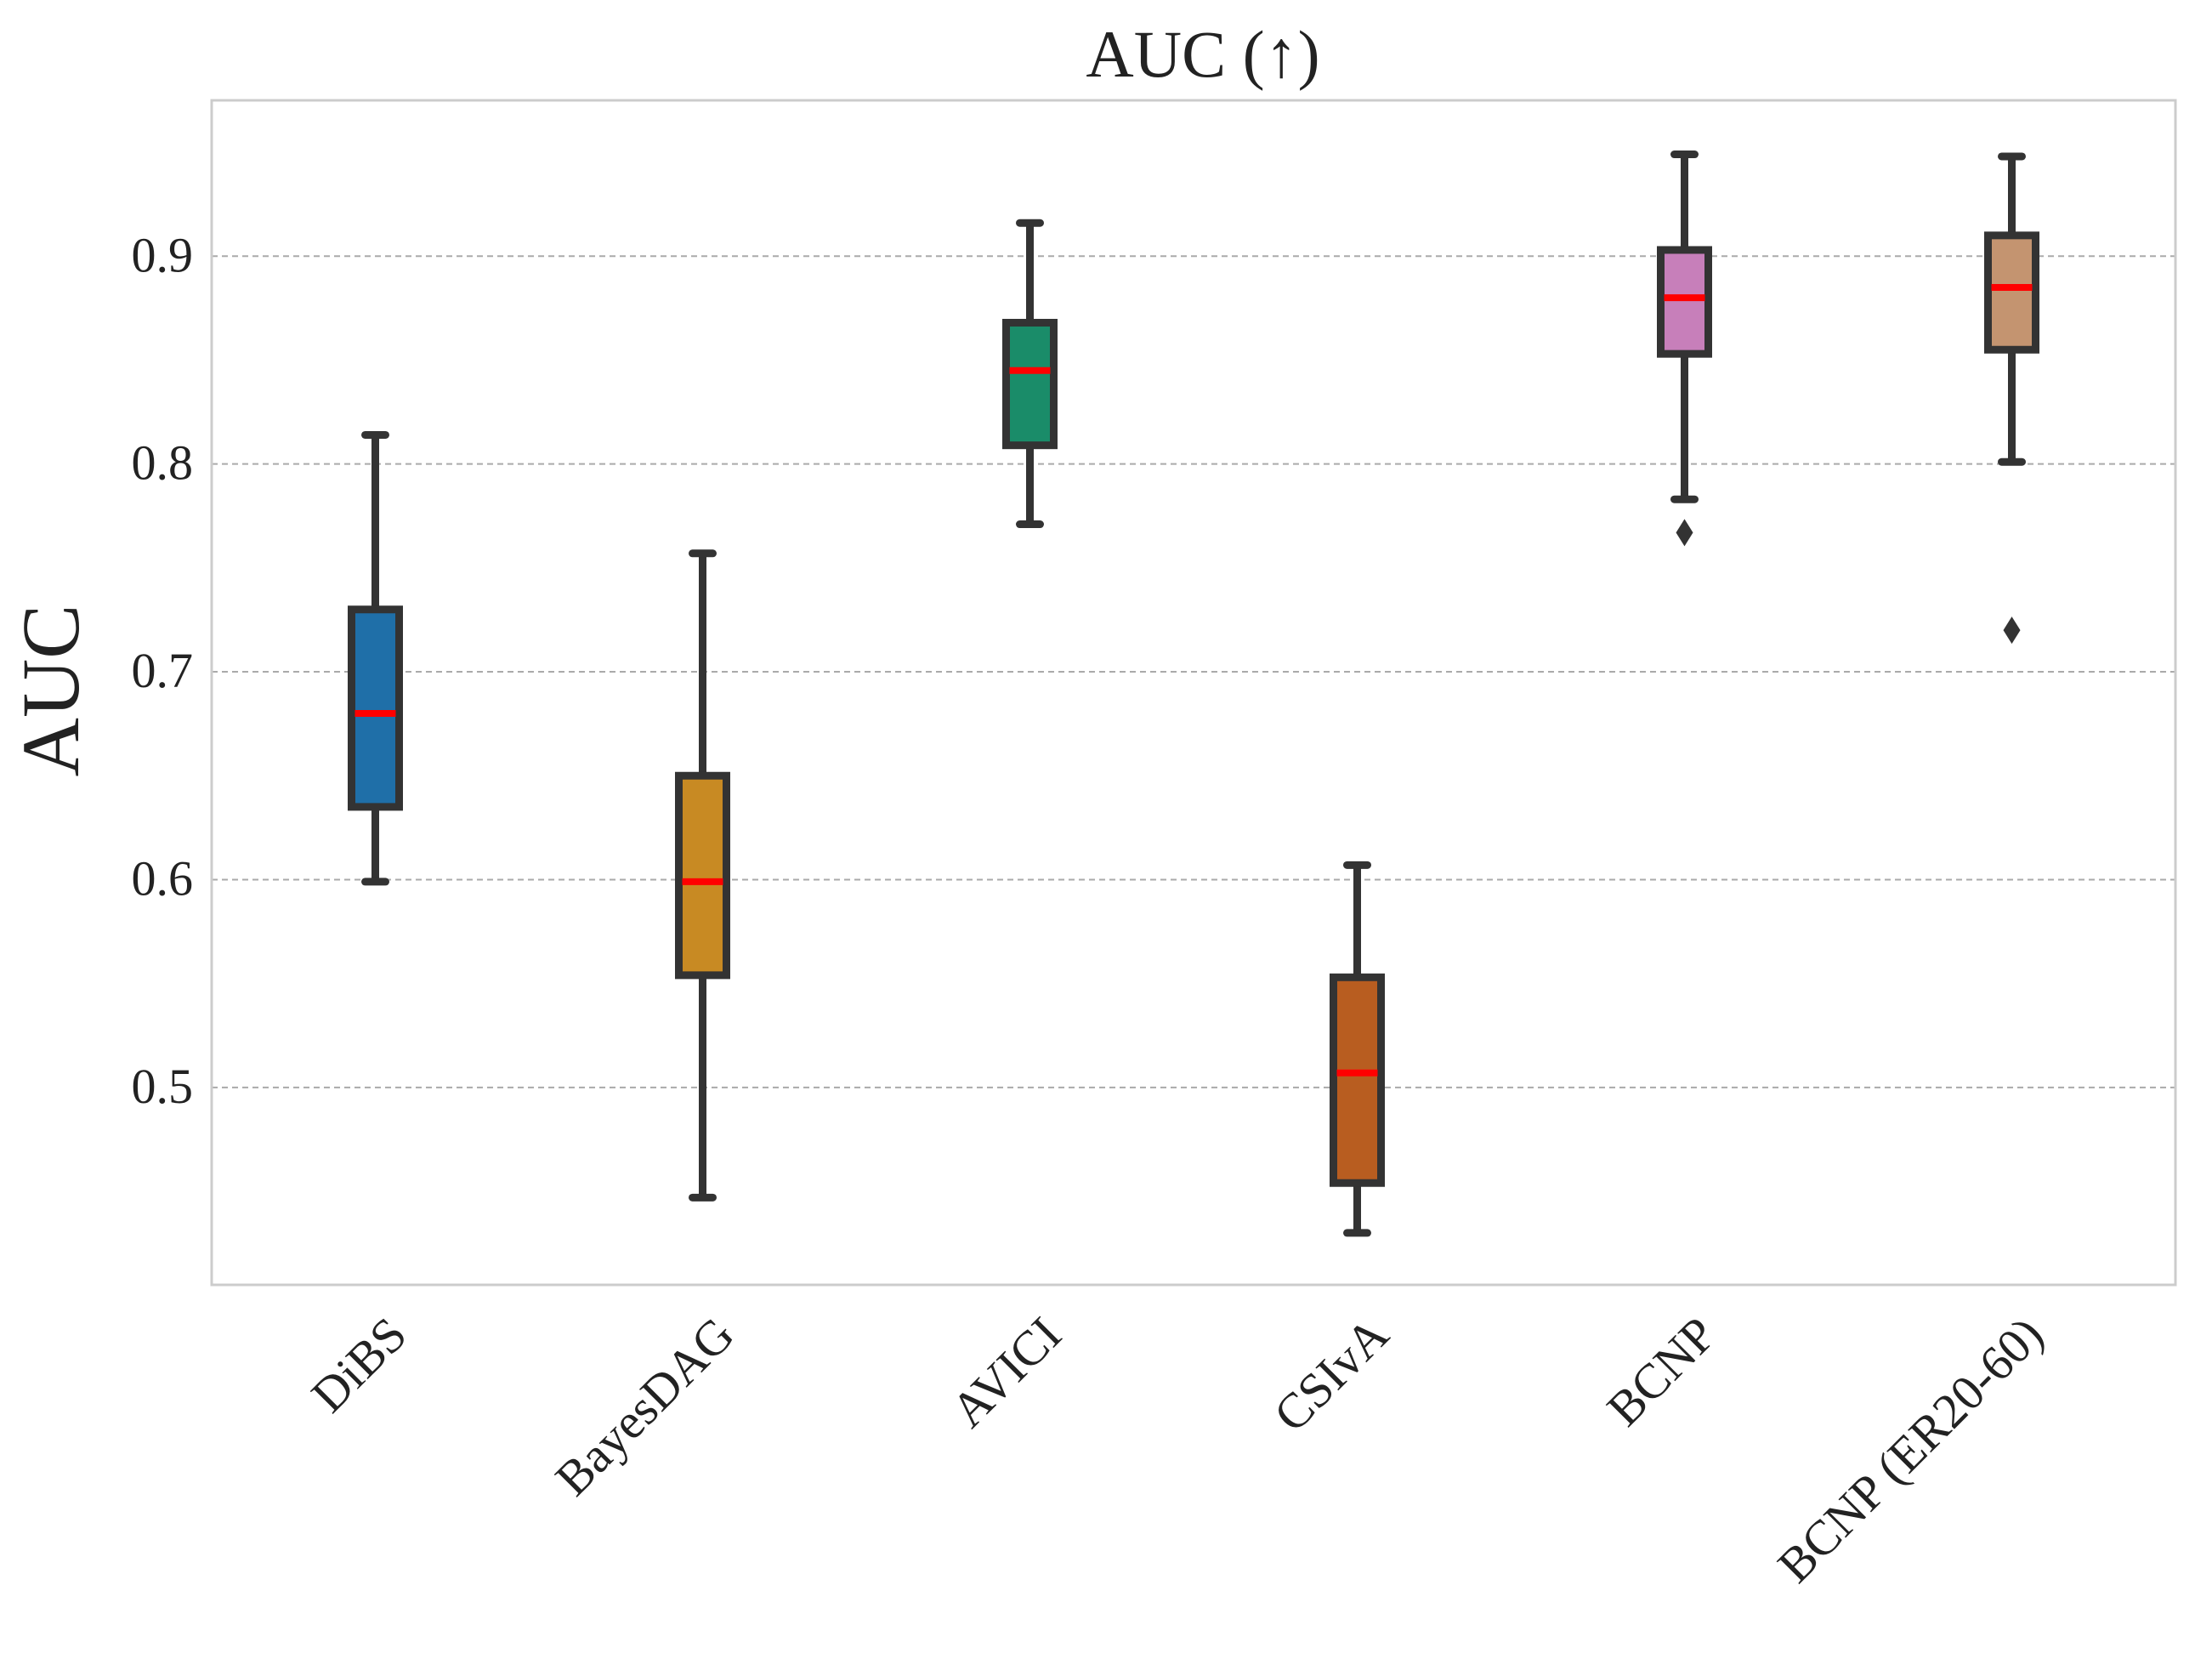  I want to click on x-tick-label: DiBS, so click(359, 1365).